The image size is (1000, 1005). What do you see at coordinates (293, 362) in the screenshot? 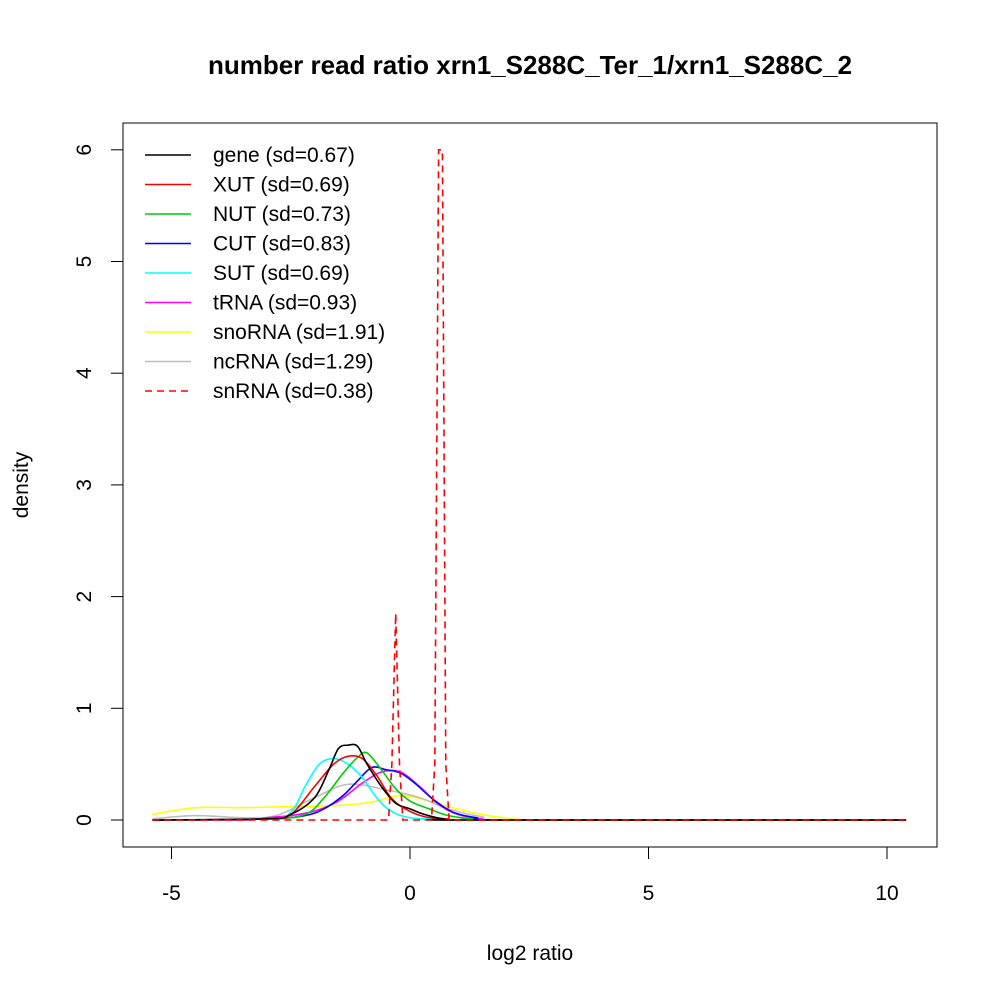
I see `legend-label: ncRNA (sd=1.29)` at bounding box center [293, 362].